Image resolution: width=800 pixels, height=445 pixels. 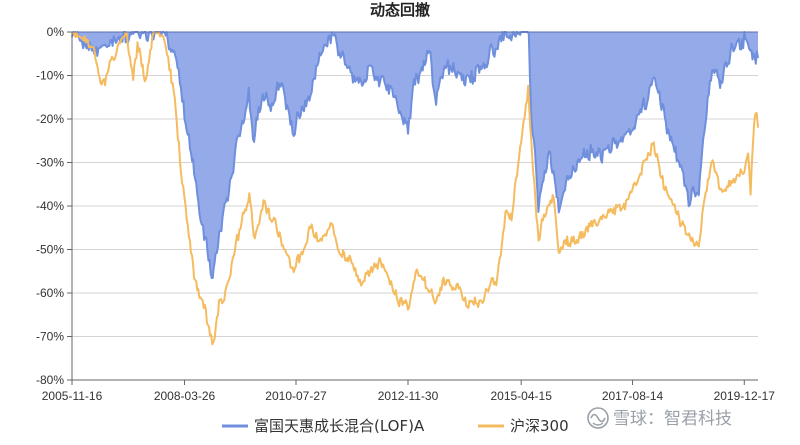 I want to click on y-tick-label: -40%, so click(x=50, y=206).